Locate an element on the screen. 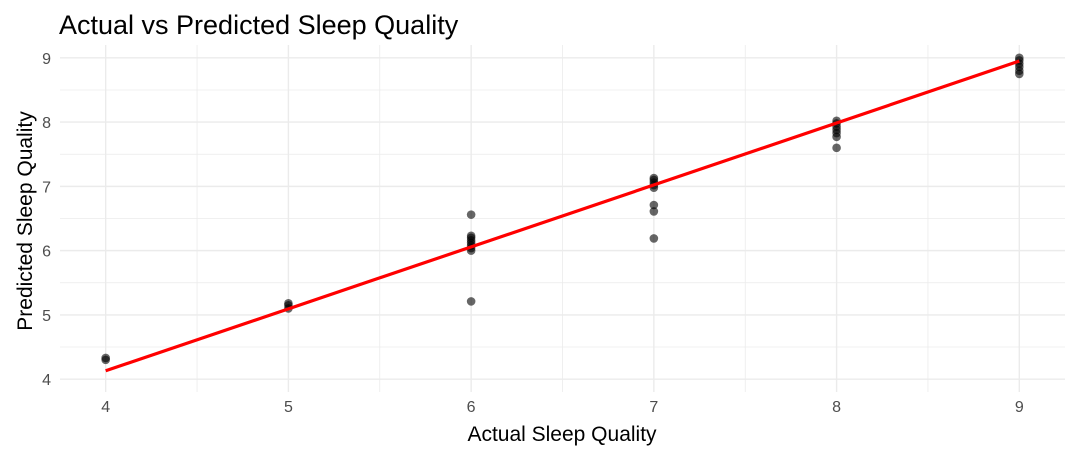 This screenshot has width=1079, height=456. y-tick-label: 5 is located at coordinates (46, 316).